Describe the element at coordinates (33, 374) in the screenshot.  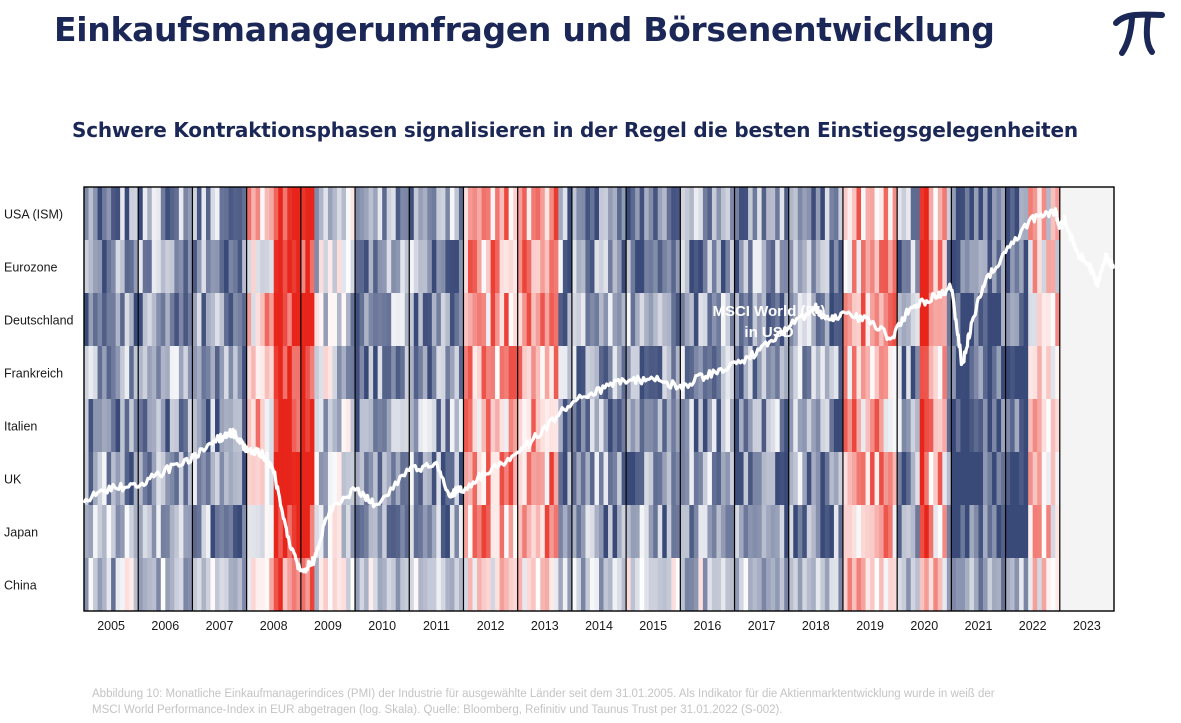
I see `row-label: Frankreich` at that location.